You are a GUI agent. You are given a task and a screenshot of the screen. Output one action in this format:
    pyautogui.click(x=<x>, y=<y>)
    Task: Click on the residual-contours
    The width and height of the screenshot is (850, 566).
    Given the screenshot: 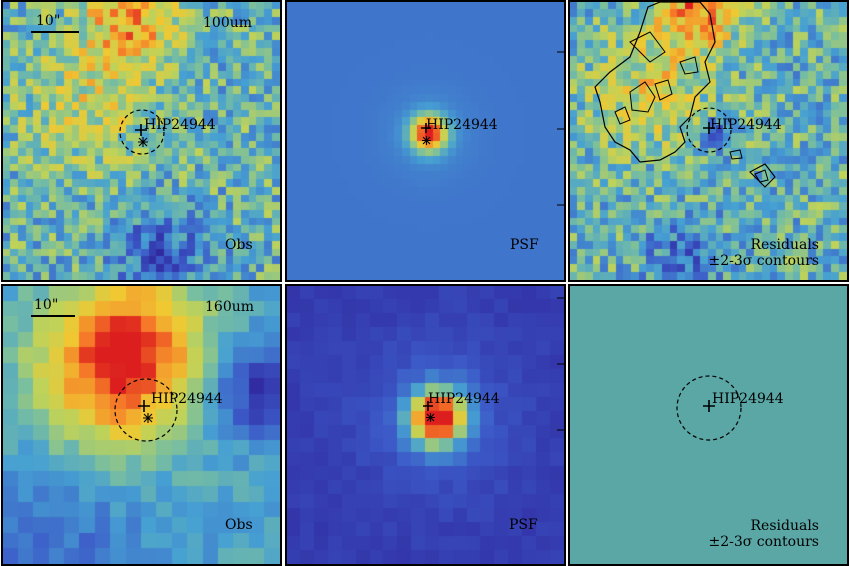 What is the action you would take?
    pyautogui.click(x=685, y=95)
    